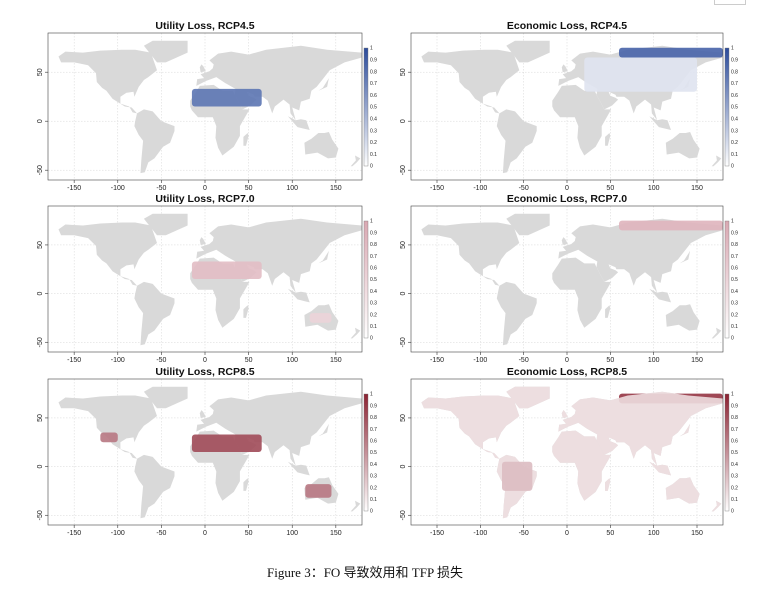 The height and width of the screenshot is (591, 770). Describe the element at coordinates (582, 120) in the screenshot. I see `land-africa` at that location.